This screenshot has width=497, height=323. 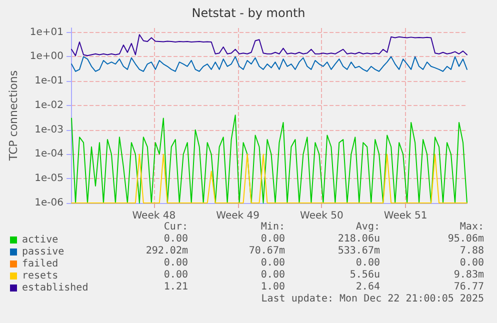 What do you see at coordinates (55, 288) in the screenshot?
I see `legend-label: established` at bounding box center [55, 288].